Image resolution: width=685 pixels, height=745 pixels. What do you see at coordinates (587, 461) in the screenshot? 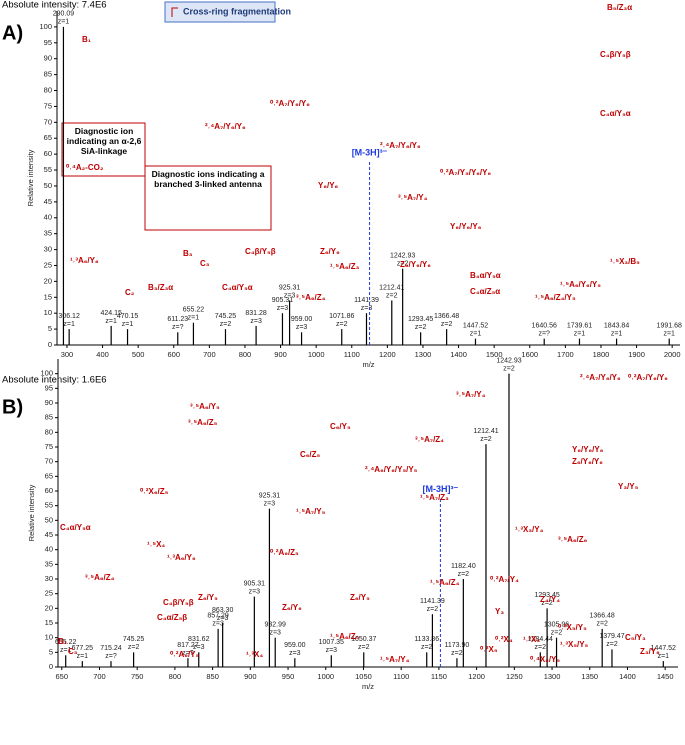
I see `fragment-label: Z₆/Y₆/Y₆` at bounding box center [587, 461].